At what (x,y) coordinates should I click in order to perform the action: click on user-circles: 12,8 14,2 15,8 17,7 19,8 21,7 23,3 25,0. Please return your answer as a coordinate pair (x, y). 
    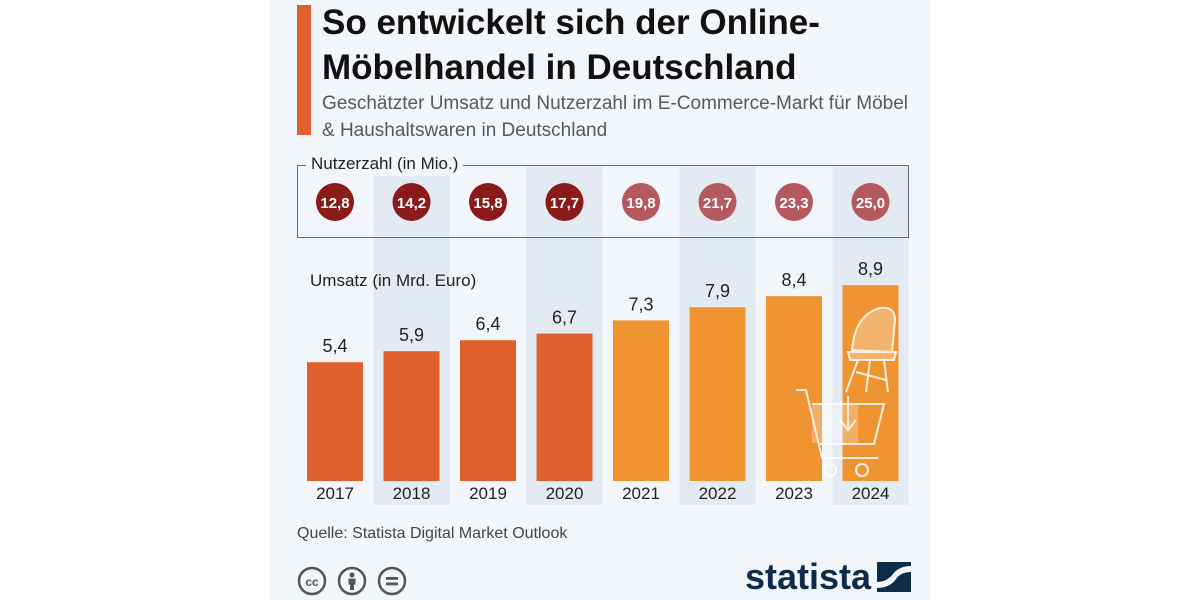
    Looking at the image, I should click on (603, 202).